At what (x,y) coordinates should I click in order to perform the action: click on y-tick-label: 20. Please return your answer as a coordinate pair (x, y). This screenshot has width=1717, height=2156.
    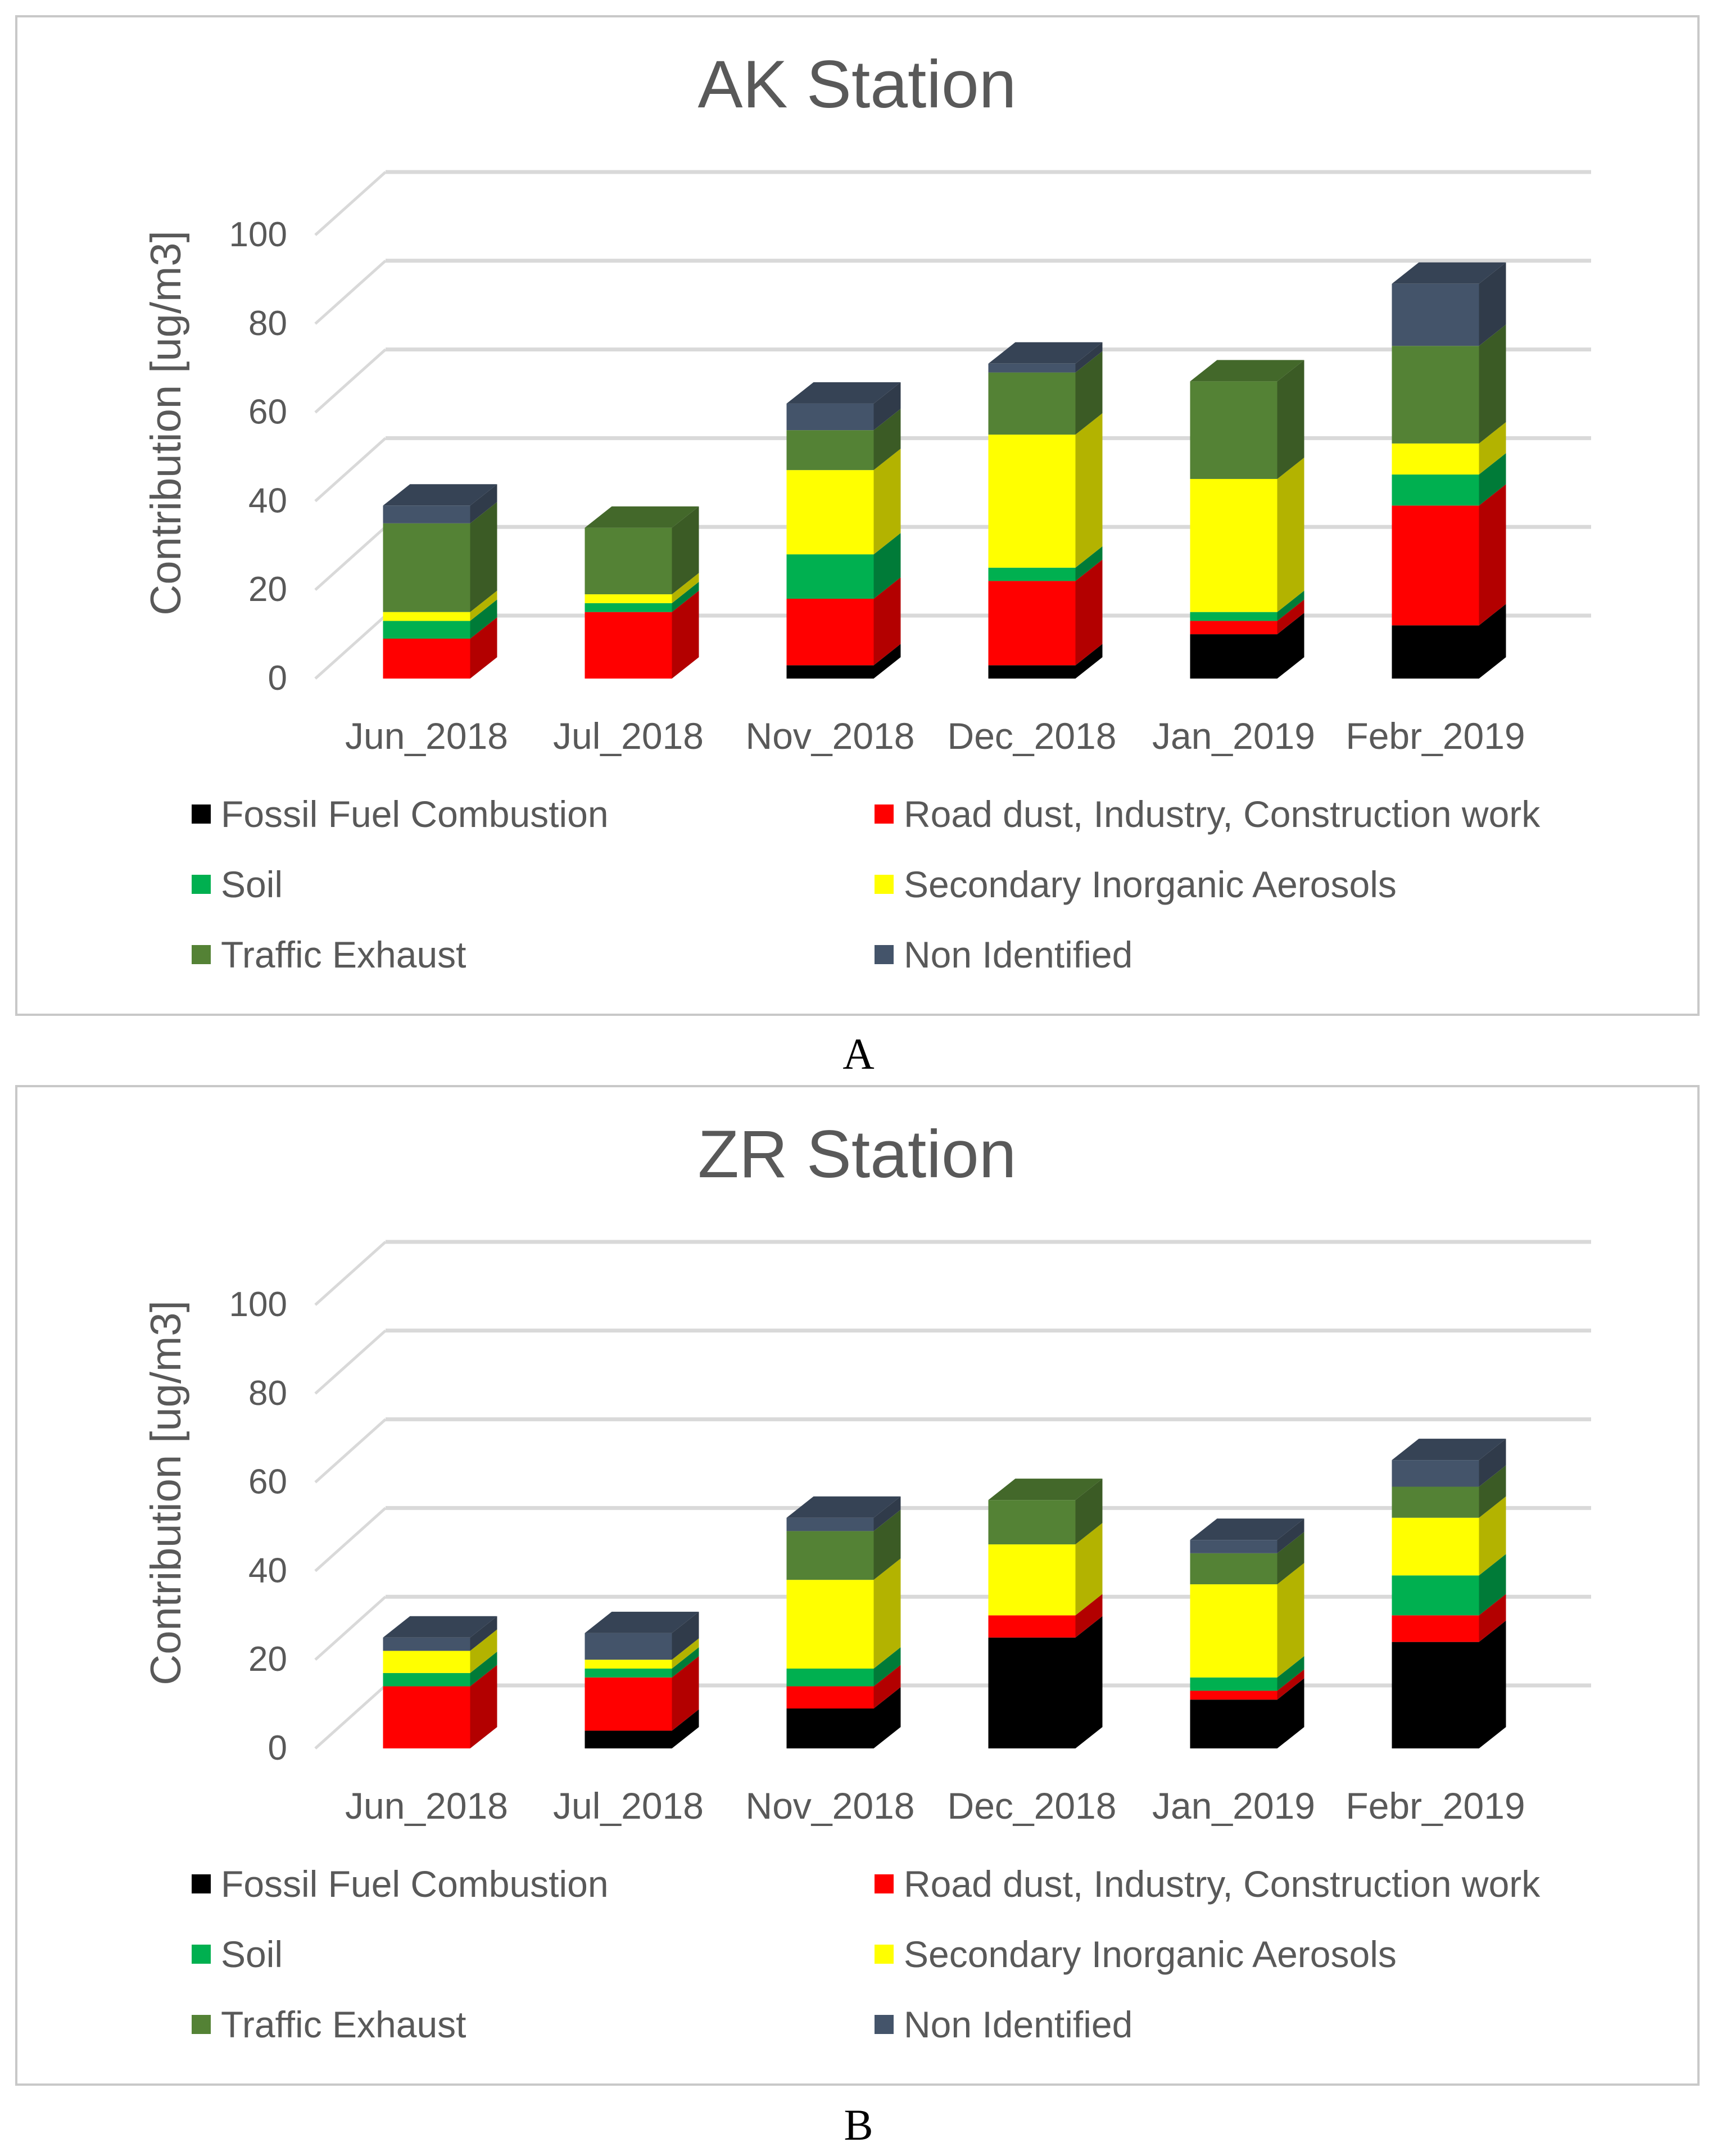
    Looking at the image, I should click on (267, 1660).